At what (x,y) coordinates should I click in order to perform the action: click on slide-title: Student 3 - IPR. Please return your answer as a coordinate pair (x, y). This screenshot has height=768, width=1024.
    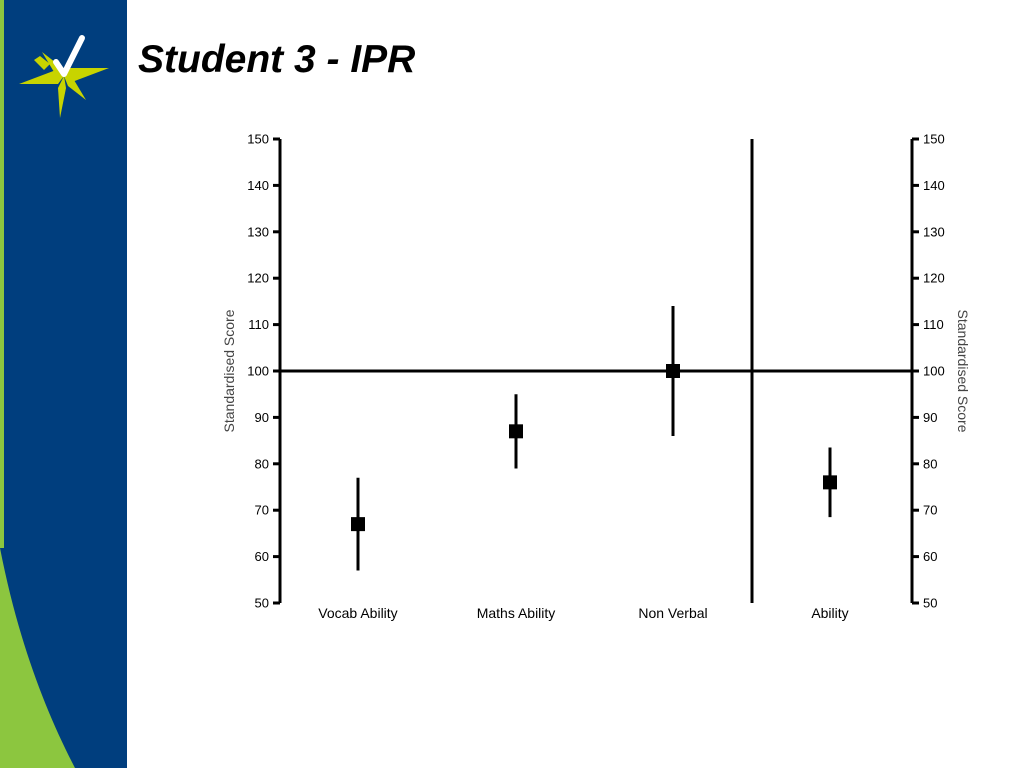
    Looking at the image, I should click on (277, 59).